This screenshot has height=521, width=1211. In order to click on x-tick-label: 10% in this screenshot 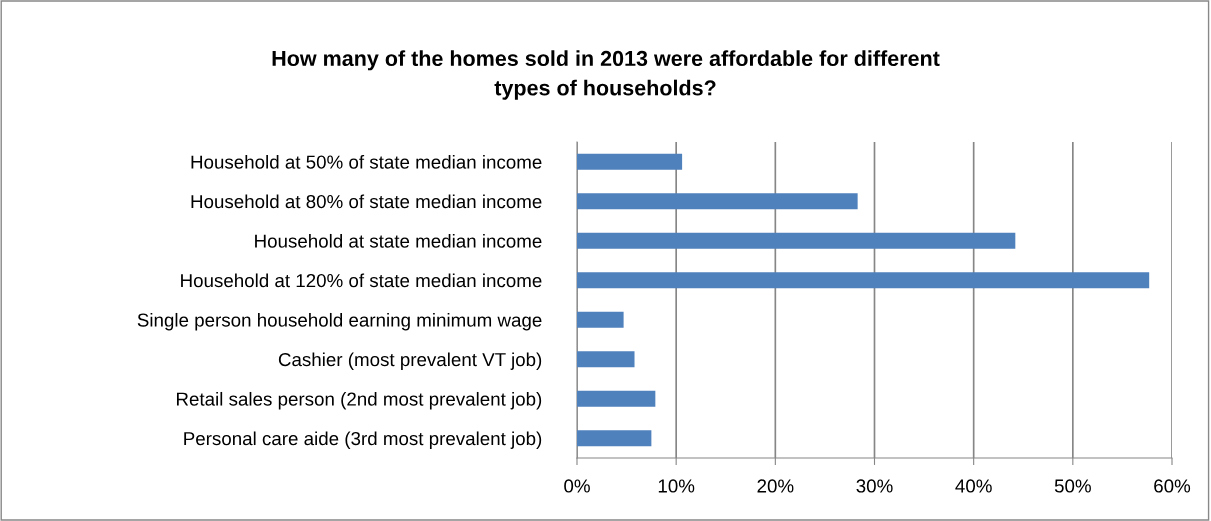, I will do `click(676, 486)`.